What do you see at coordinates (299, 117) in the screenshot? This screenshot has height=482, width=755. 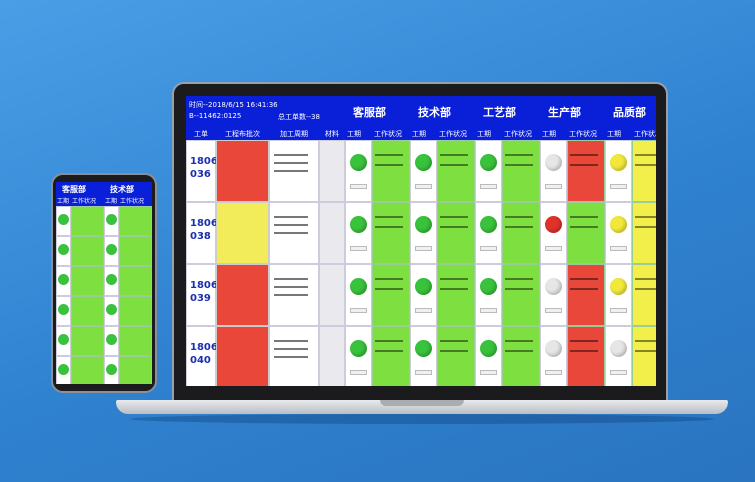 I see `header-total: 总工单数--38` at bounding box center [299, 117].